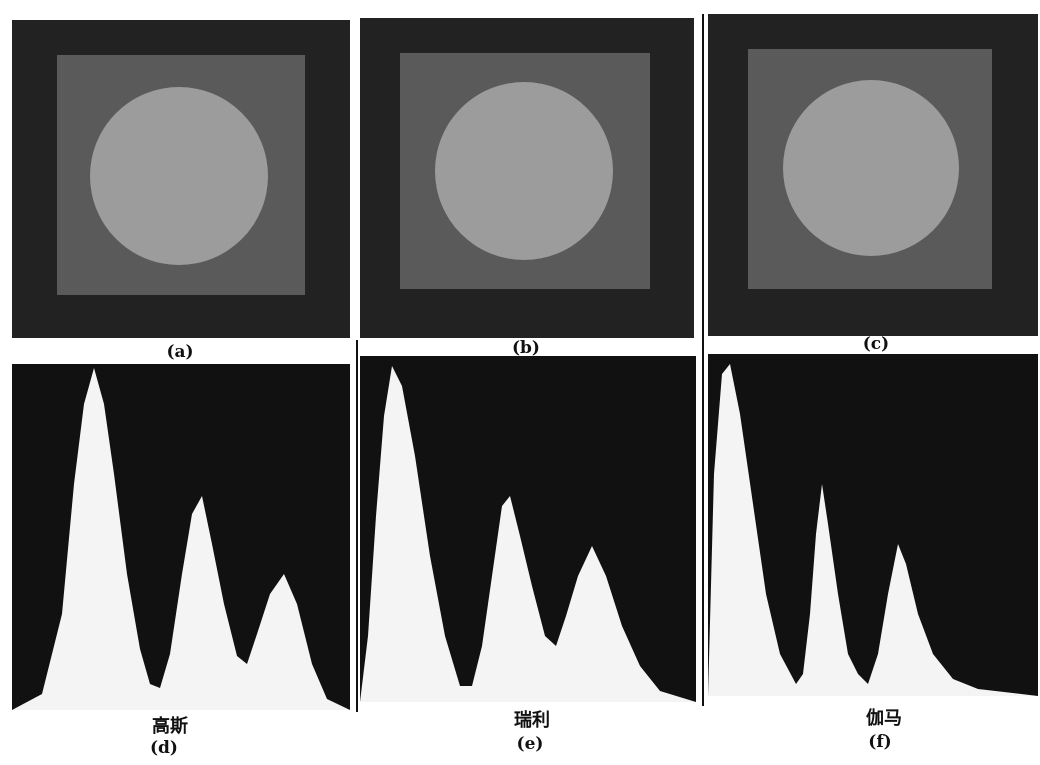 The image size is (1040, 765). I want to click on histogram-title-gaussian: 高斯, so click(170, 726).